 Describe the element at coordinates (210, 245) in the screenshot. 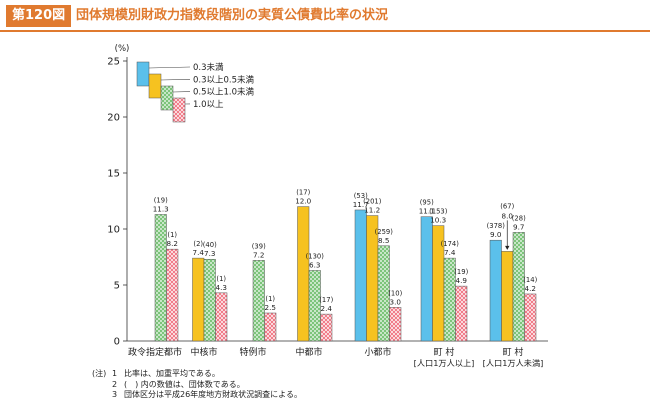

I see `bar-count-label: (40)` at that location.